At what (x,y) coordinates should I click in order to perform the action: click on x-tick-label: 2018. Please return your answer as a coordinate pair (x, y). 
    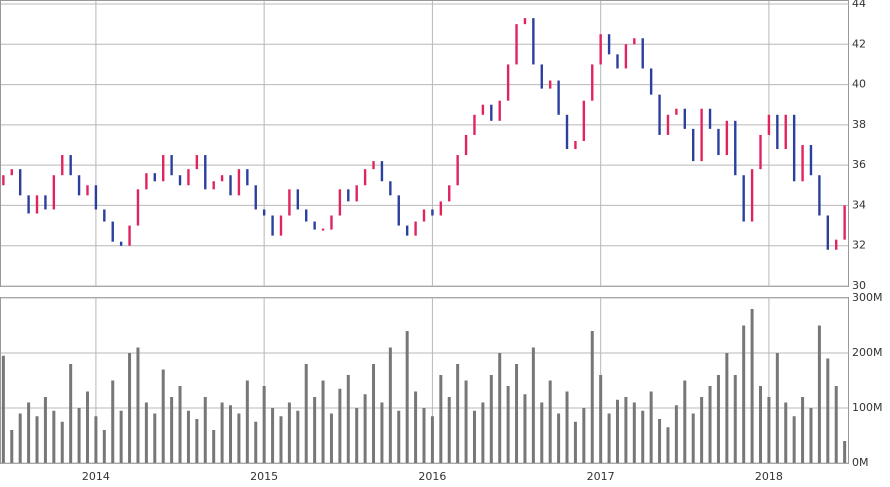
    Looking at the image, I should click on (769, 476).